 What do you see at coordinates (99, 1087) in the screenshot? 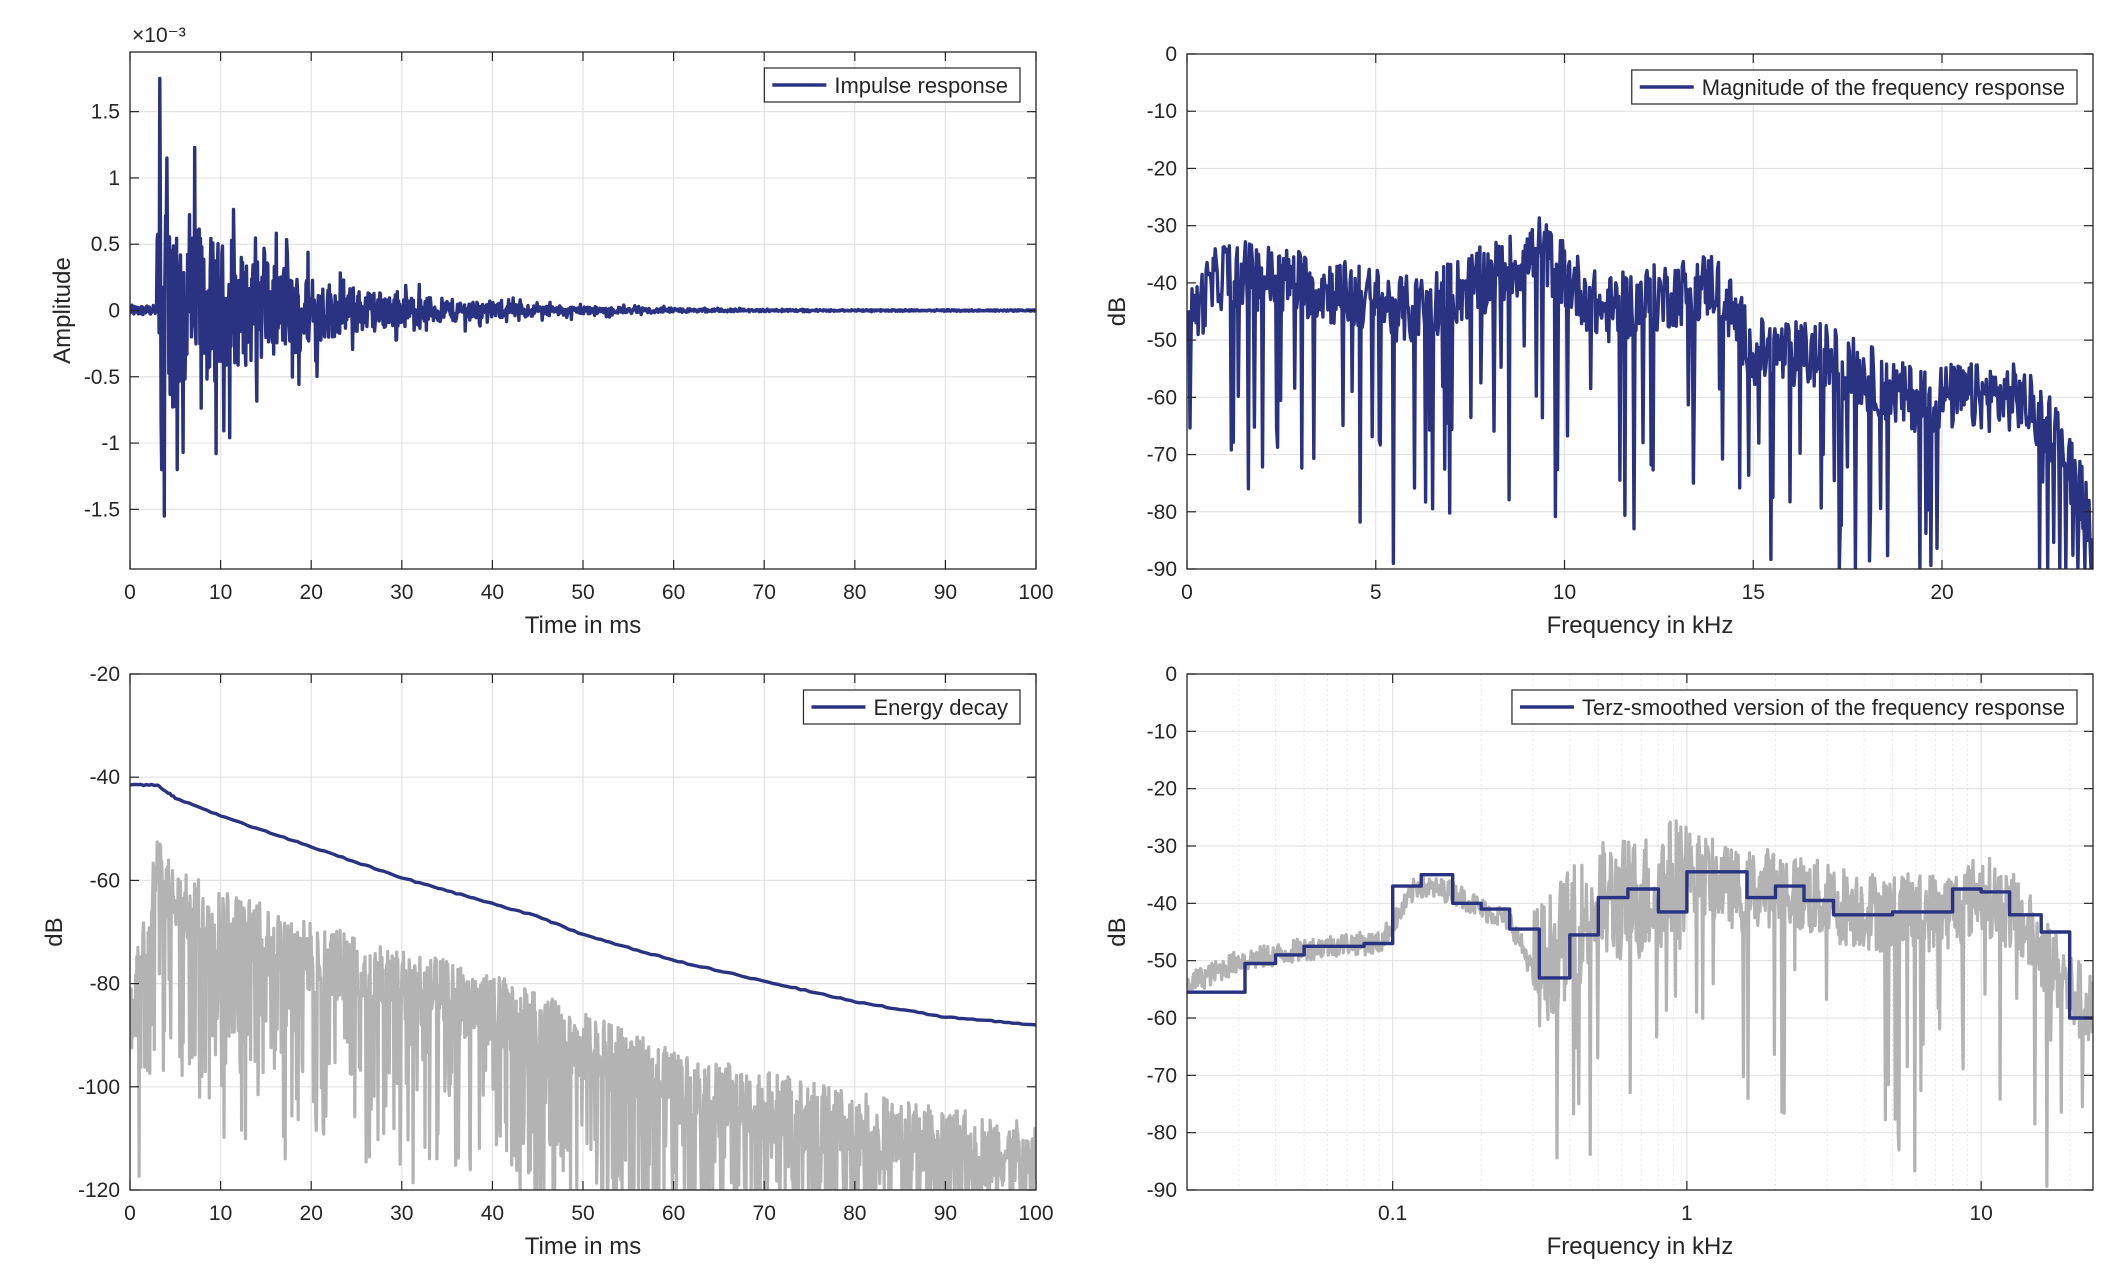
I see `y-tick-label: -100` at bounding box center [99, 1087].